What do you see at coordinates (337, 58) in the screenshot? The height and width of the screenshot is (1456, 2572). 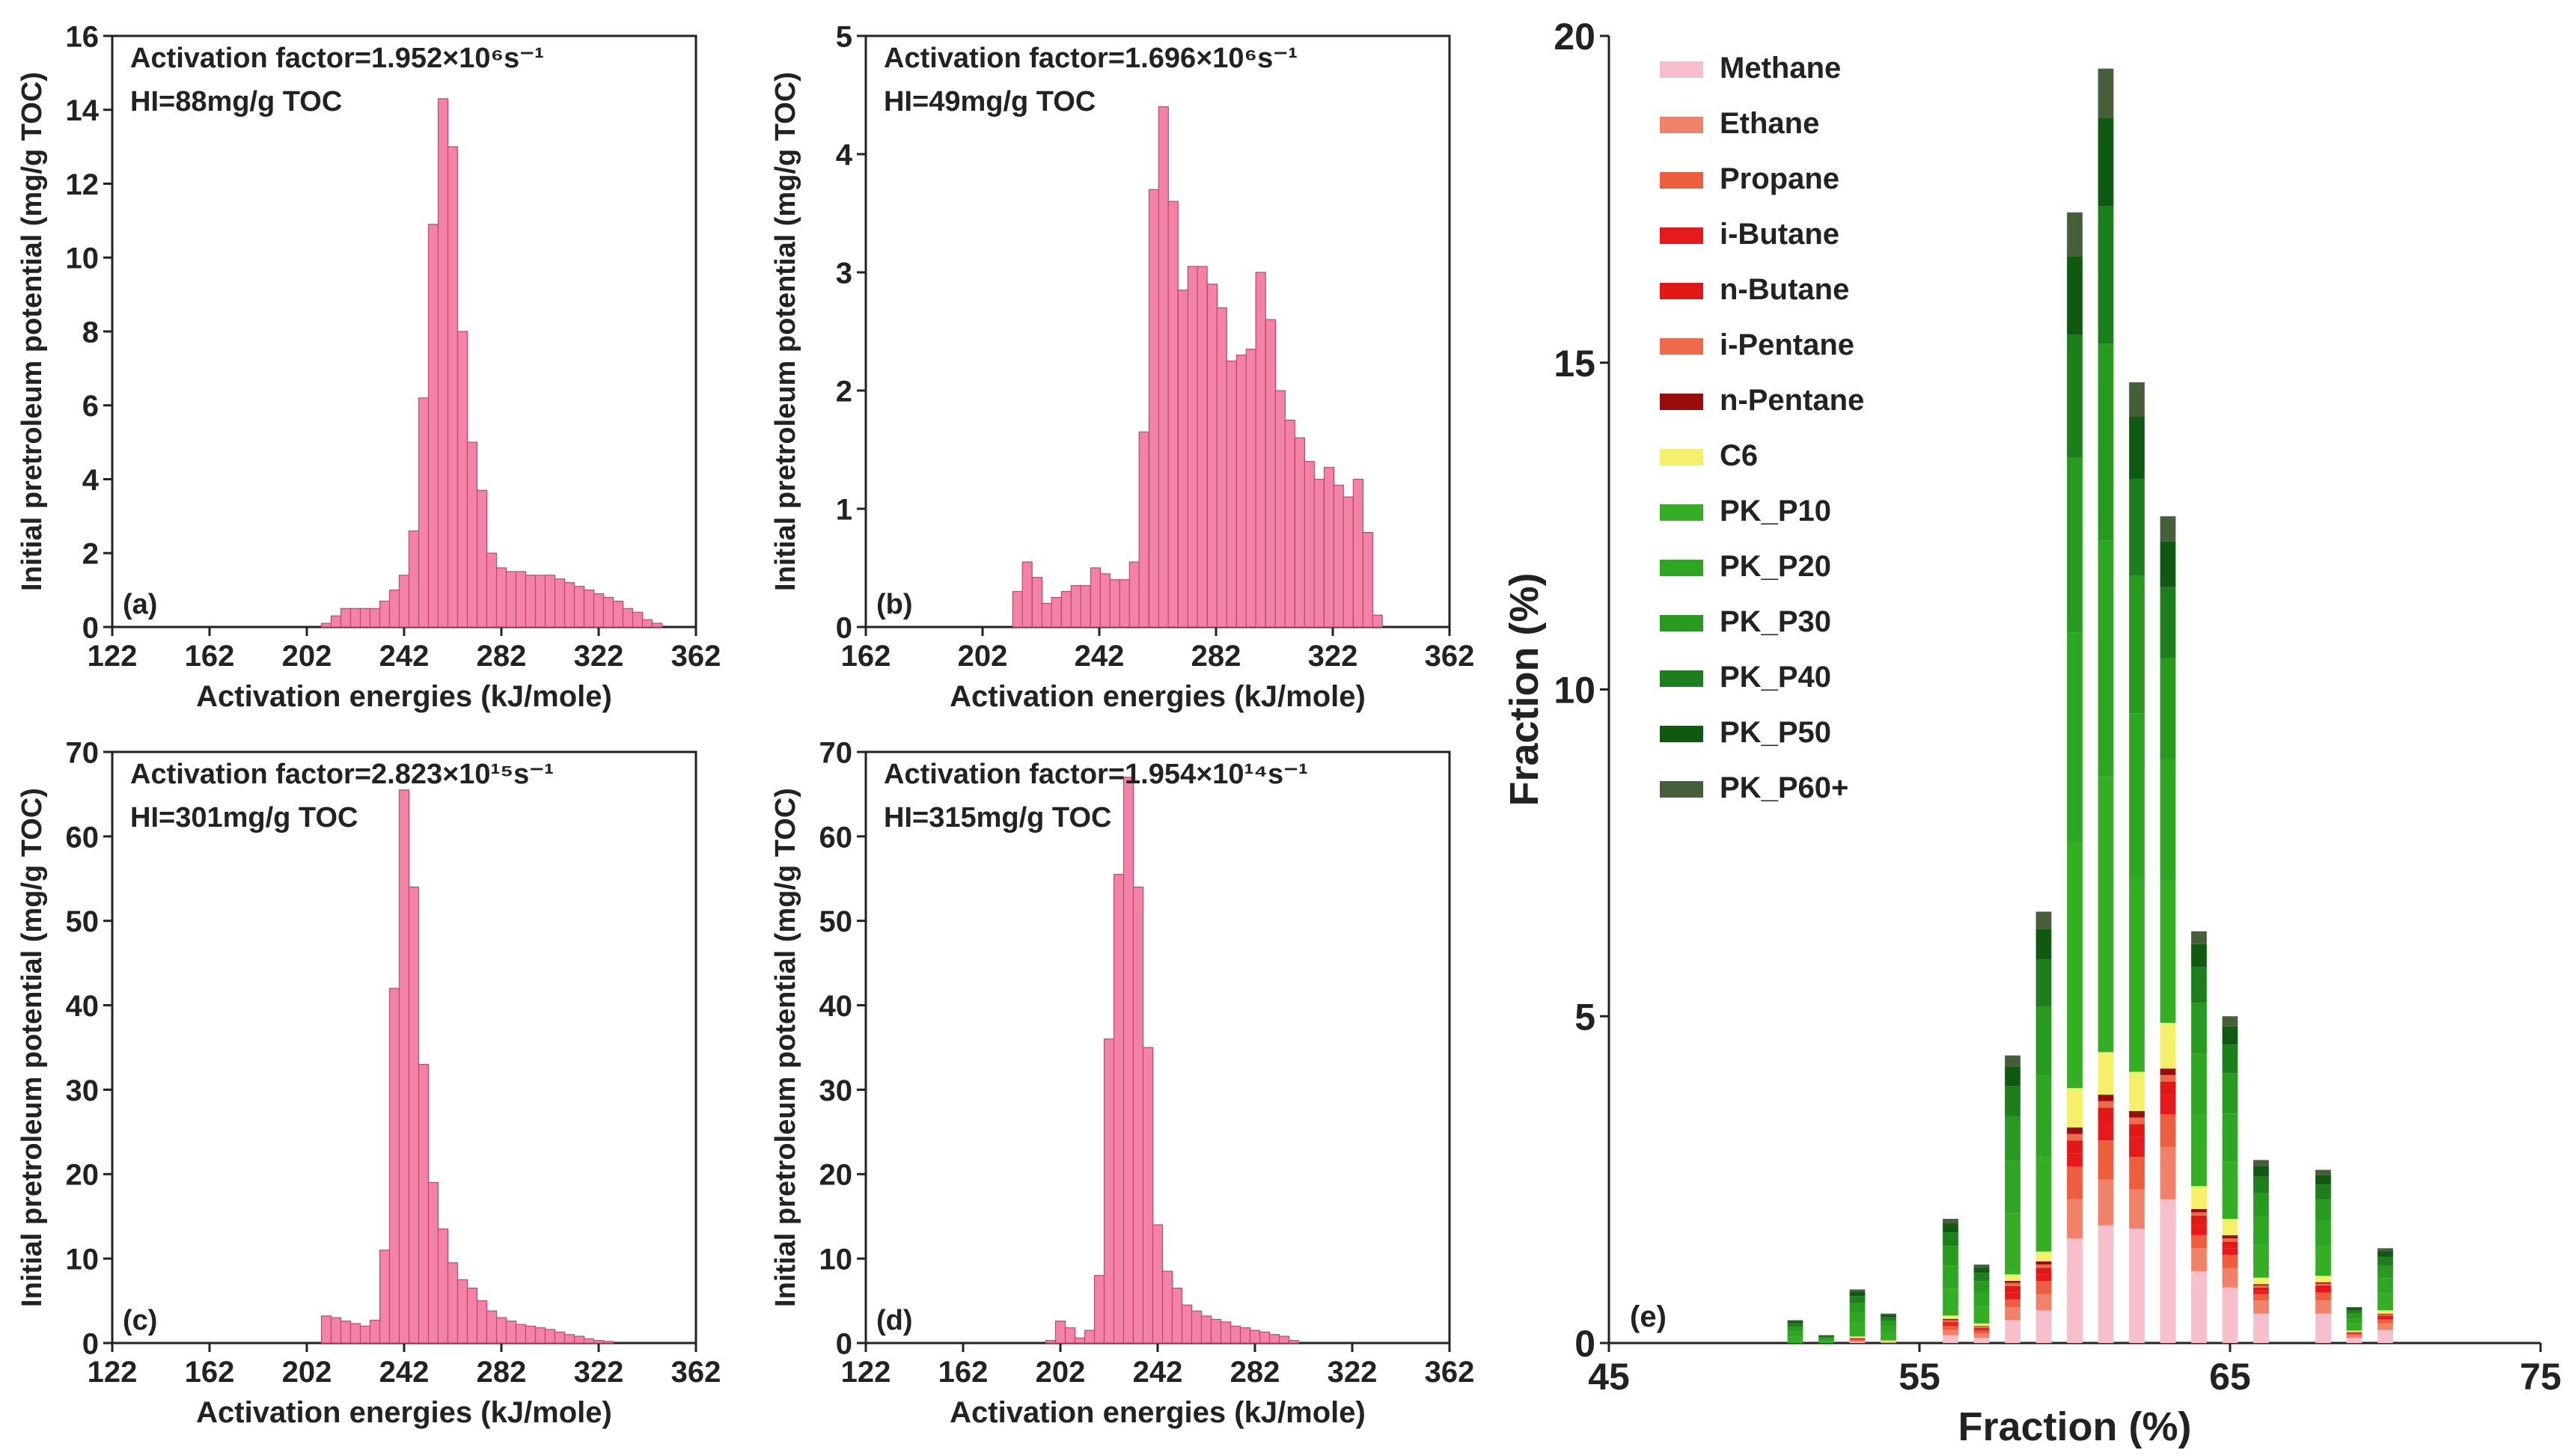 I see `annotation-activation-factor: Activation factor=1.952×10⁶s⁻¹` at bounding box center [337, 58].